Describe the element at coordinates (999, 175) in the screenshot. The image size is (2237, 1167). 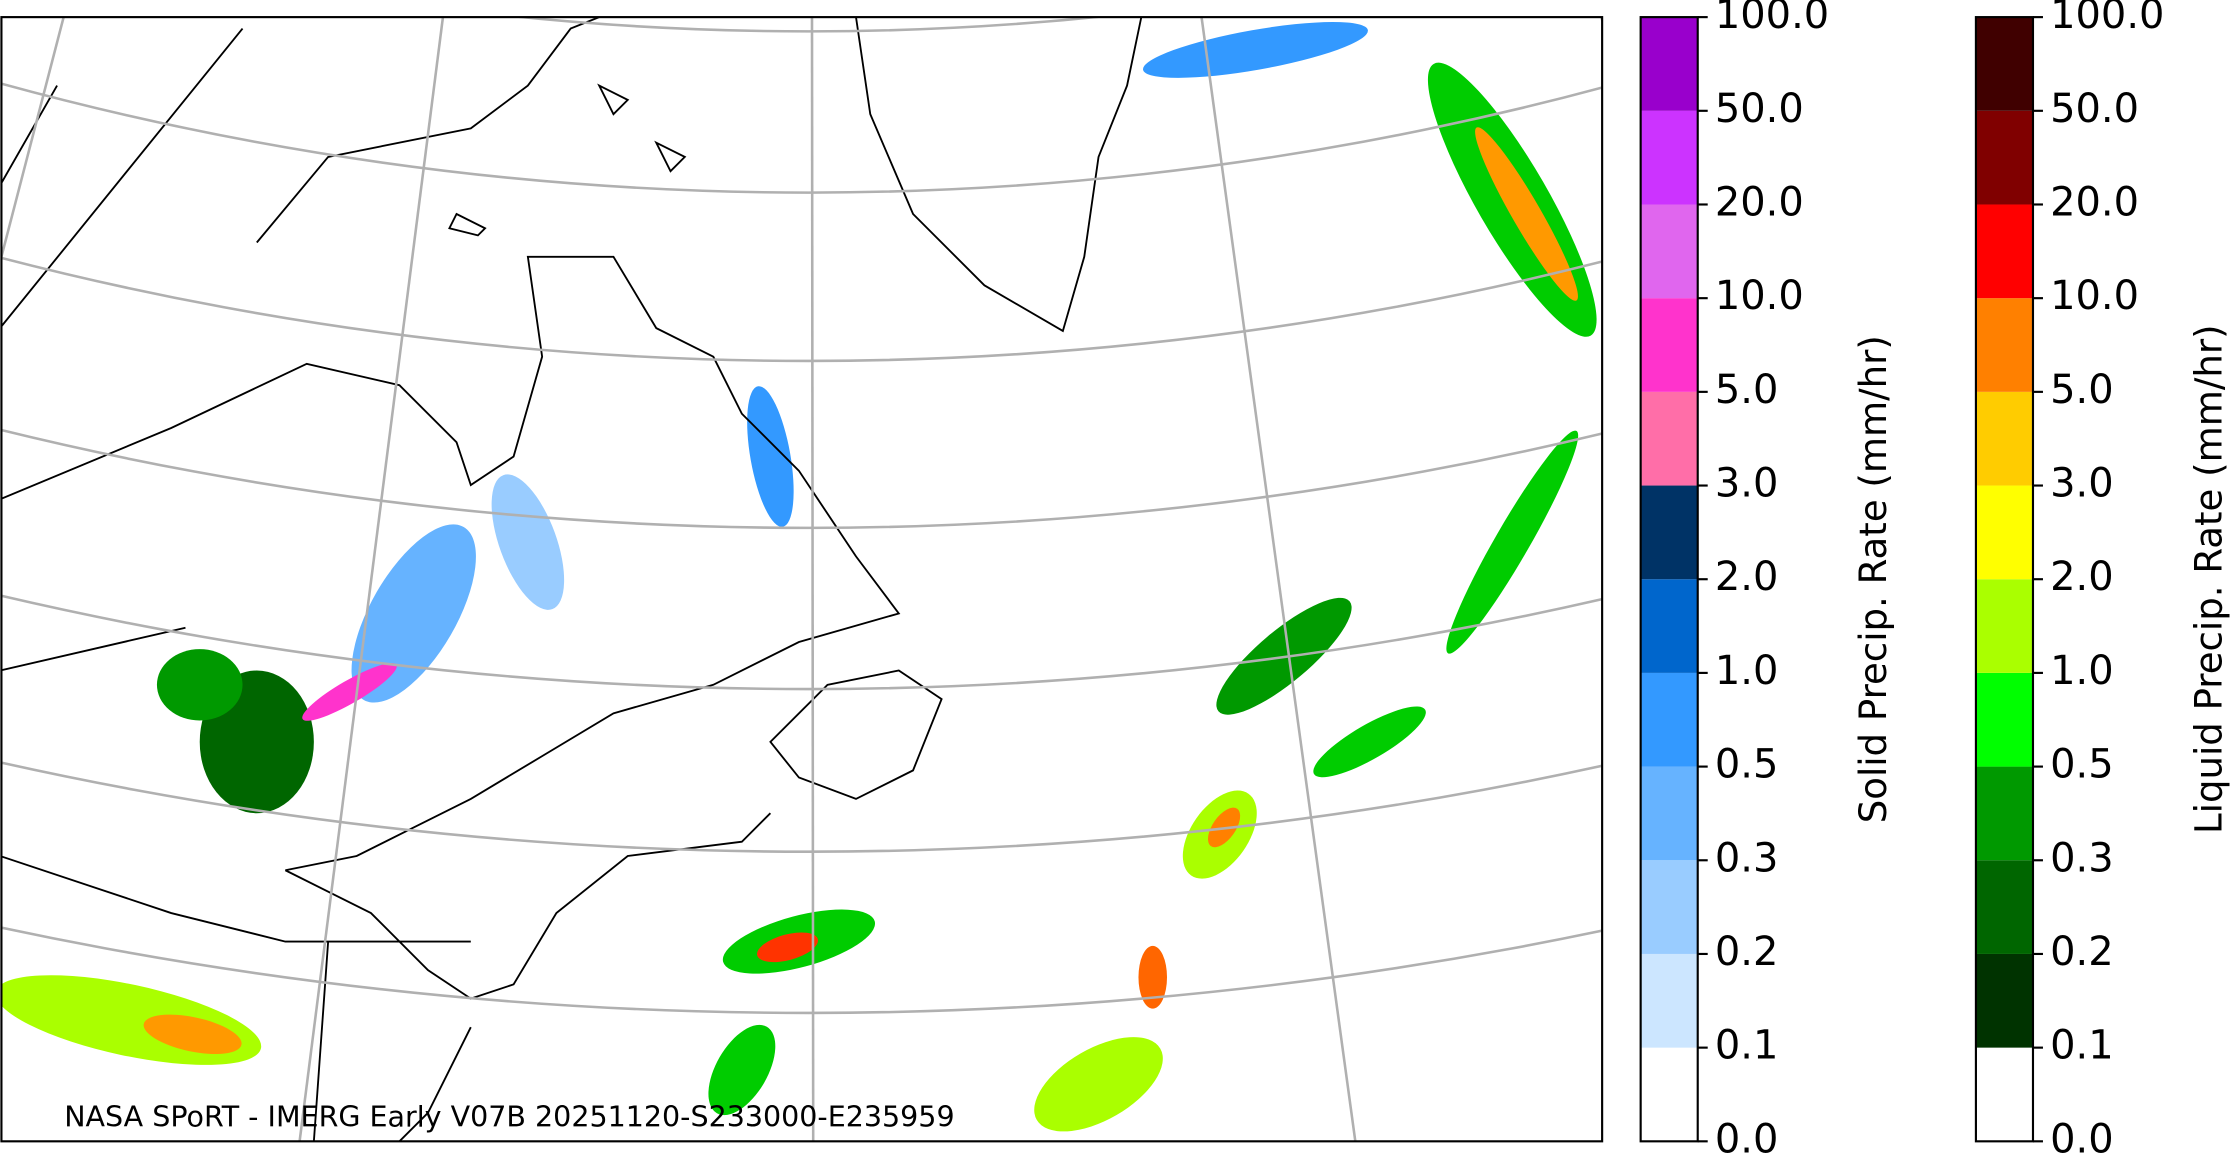
I see `greenland-coast` at that location.